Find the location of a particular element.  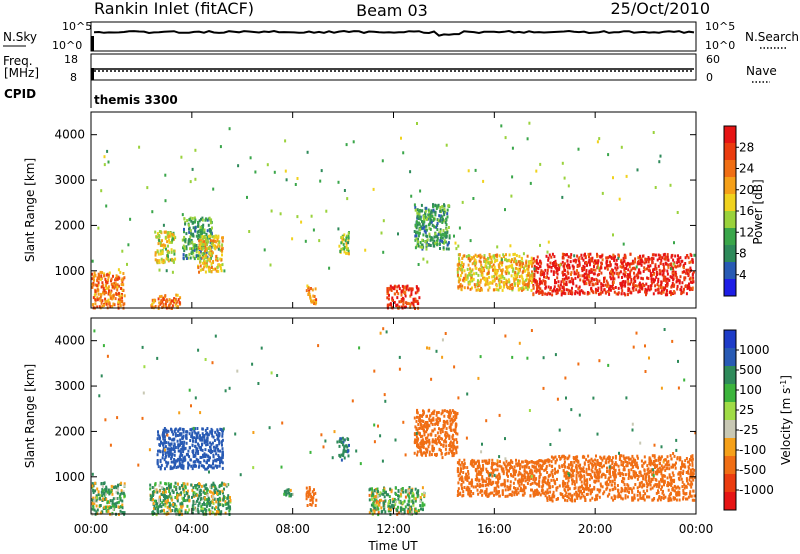

freq-tick-bottom: 8 is located at coordinates (73, 77).